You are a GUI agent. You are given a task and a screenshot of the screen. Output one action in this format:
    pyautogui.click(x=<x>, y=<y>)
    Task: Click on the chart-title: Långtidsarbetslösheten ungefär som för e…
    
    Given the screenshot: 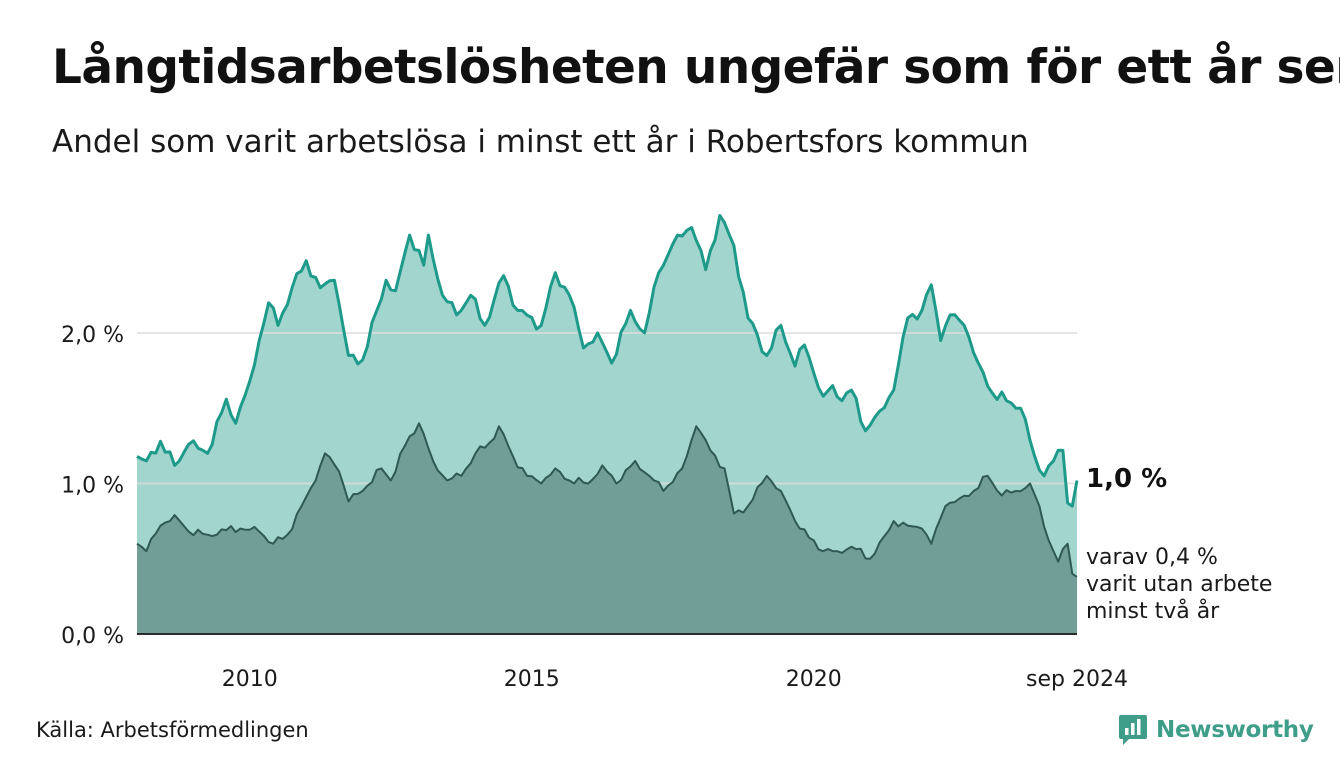 What is the action you would take?
    pyautogui.click(x=696, y=67)
    